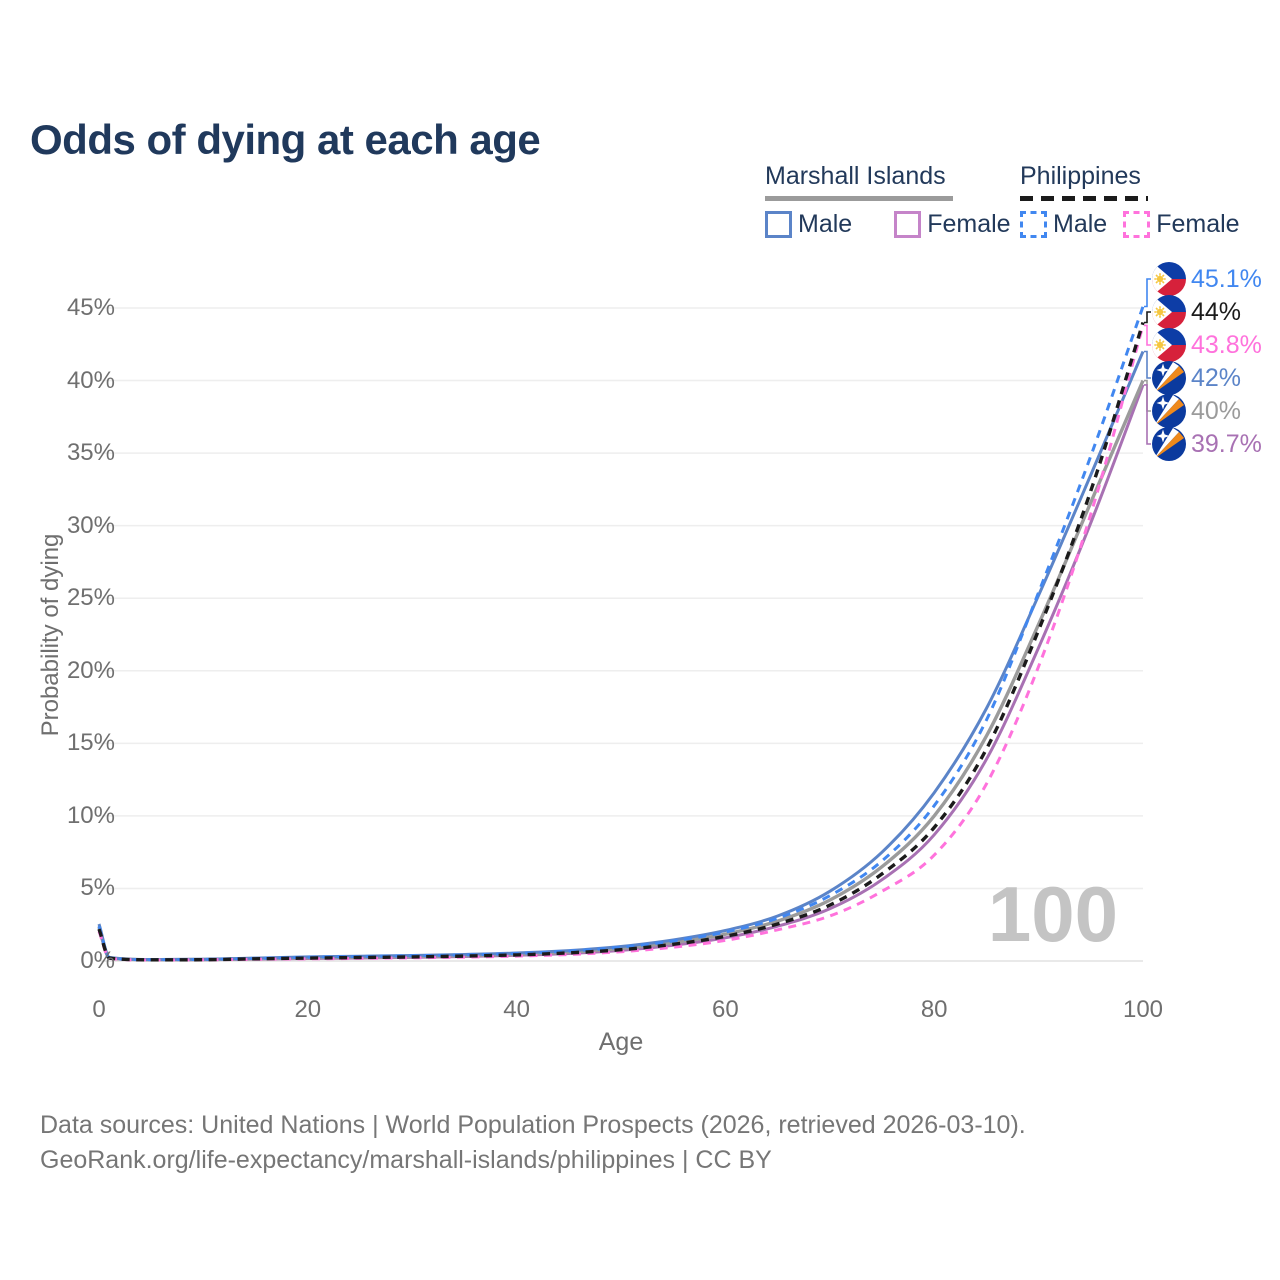 The height and width of the screenshot is (1280, 1280). I want to click on end-value-label: 43.8%, so click(1226, 344).